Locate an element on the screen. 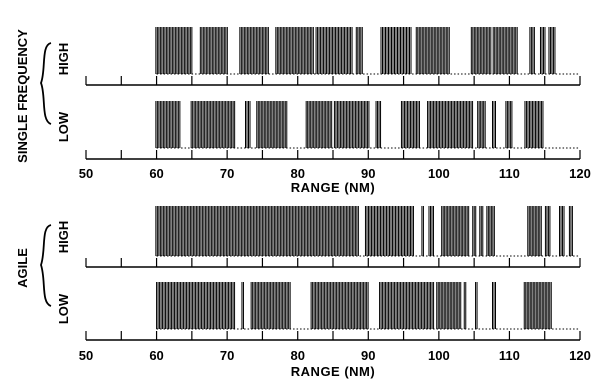 The width and height of the screenshot is (598, 383). brace-agile is located at coordinates (46, 265).